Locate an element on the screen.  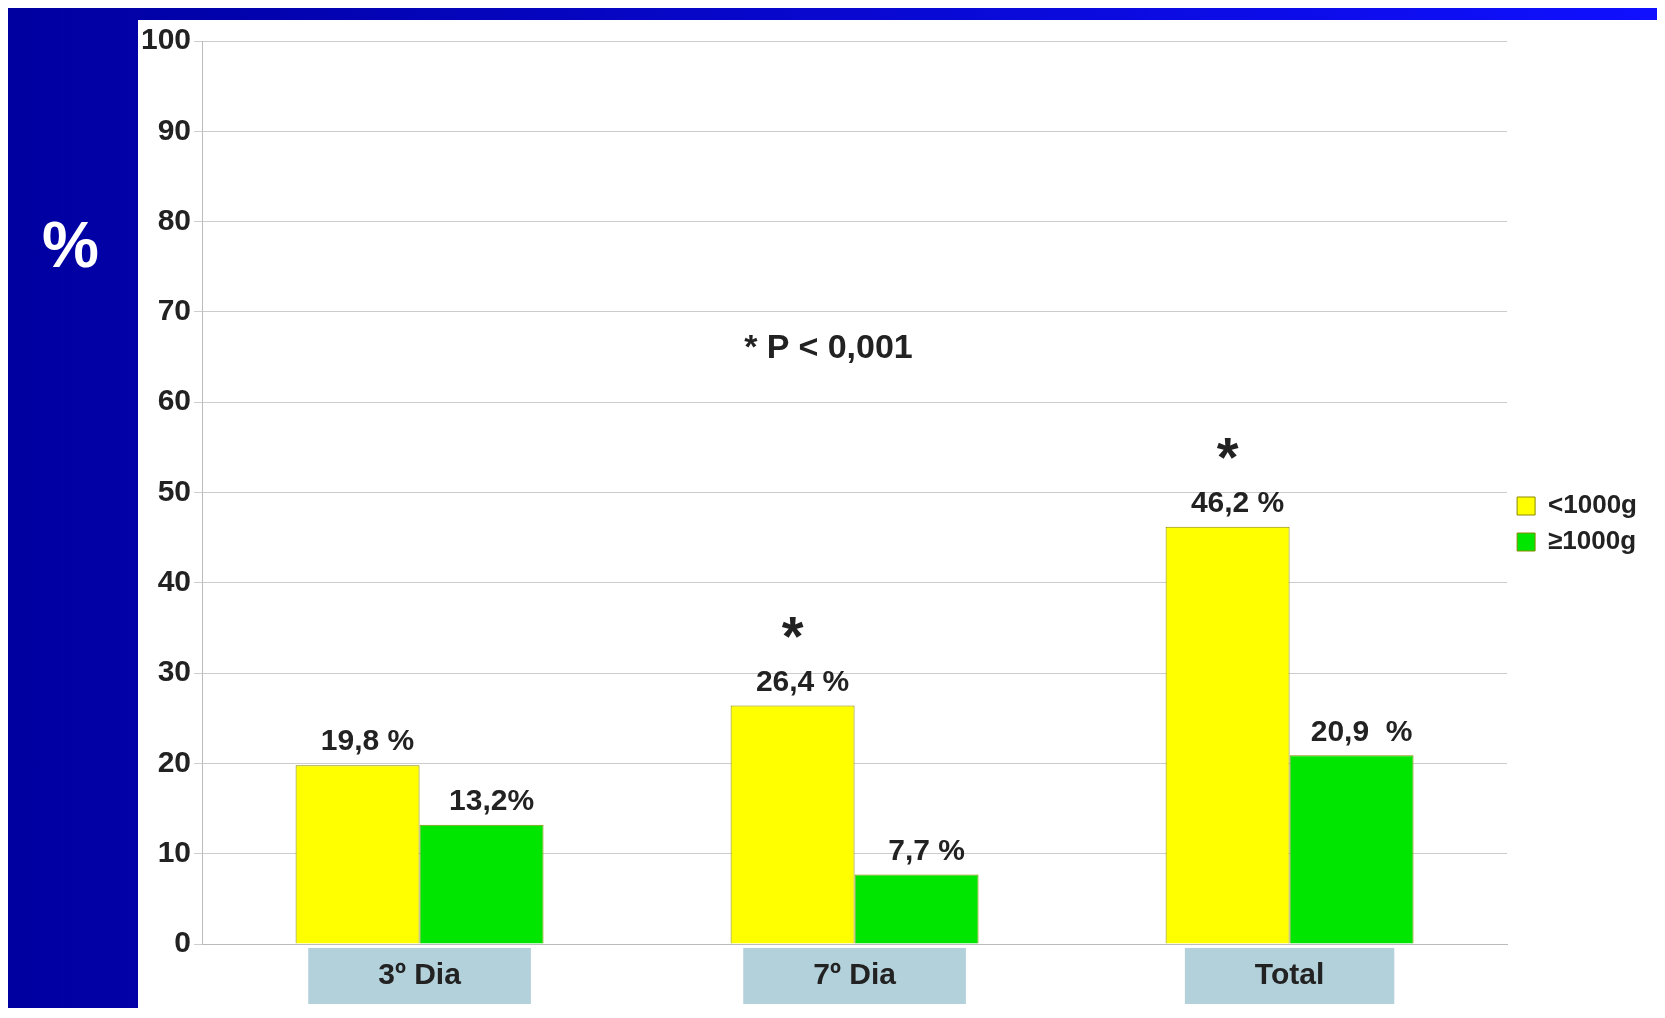
x-tick-label: 3º Dia is located at coordinates (420, 974).